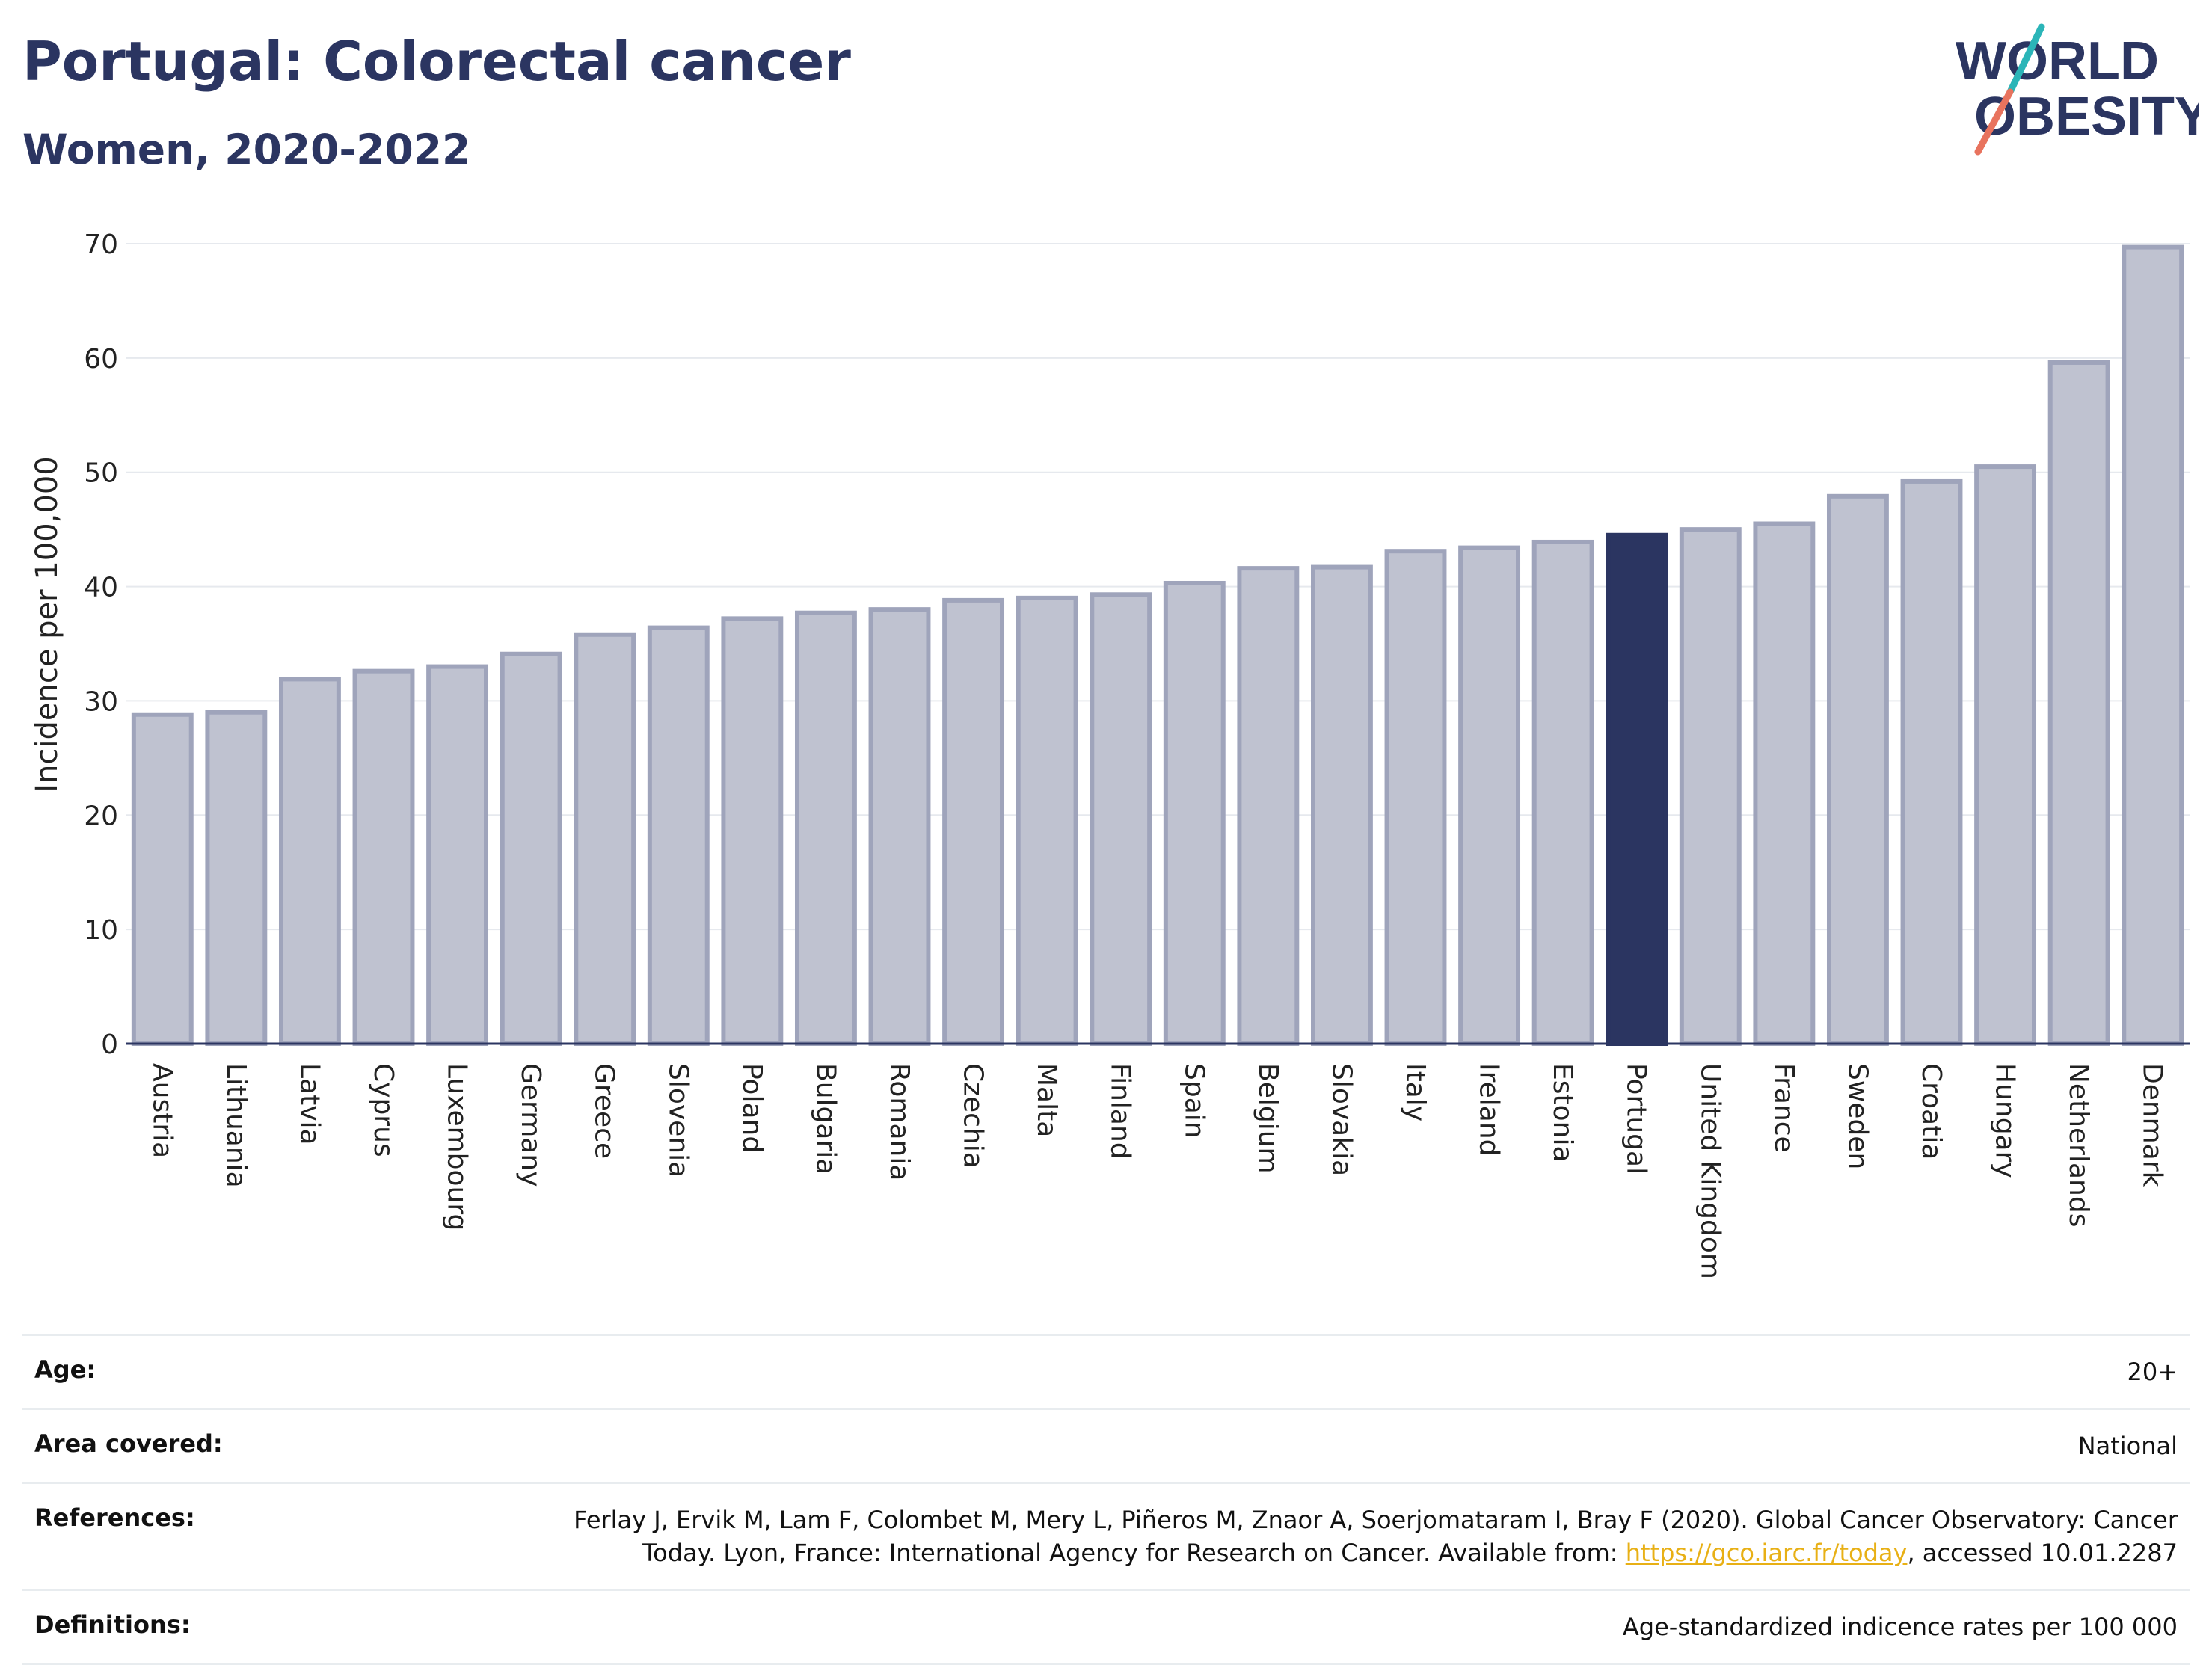 The image size is (2212, 1665). Describe the element at coordinates (752, 1108) in the screenshot. I see `x-tick-label: Poland` at that location.